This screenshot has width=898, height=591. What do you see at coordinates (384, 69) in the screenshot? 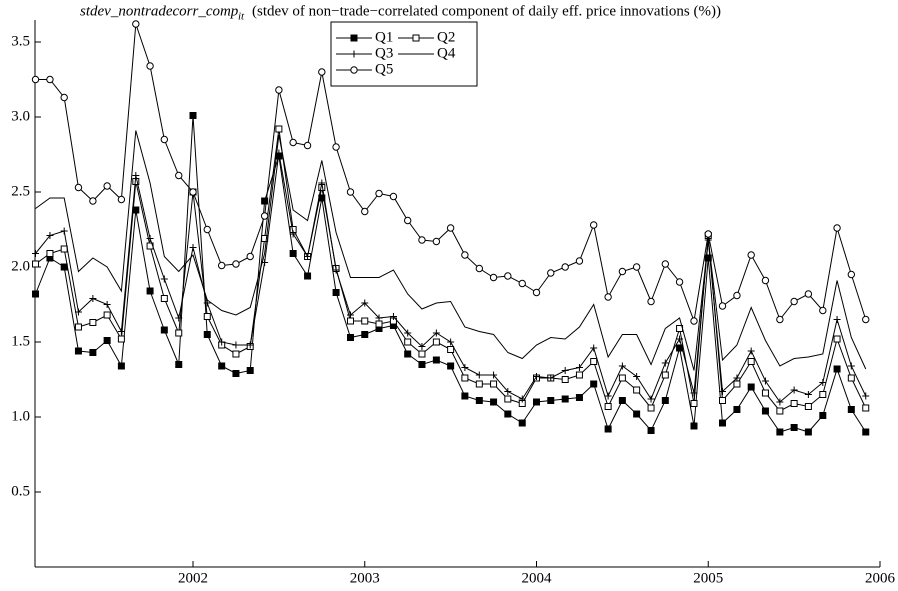
I see `legend-label: Q5` at bounding box center [384, 69].